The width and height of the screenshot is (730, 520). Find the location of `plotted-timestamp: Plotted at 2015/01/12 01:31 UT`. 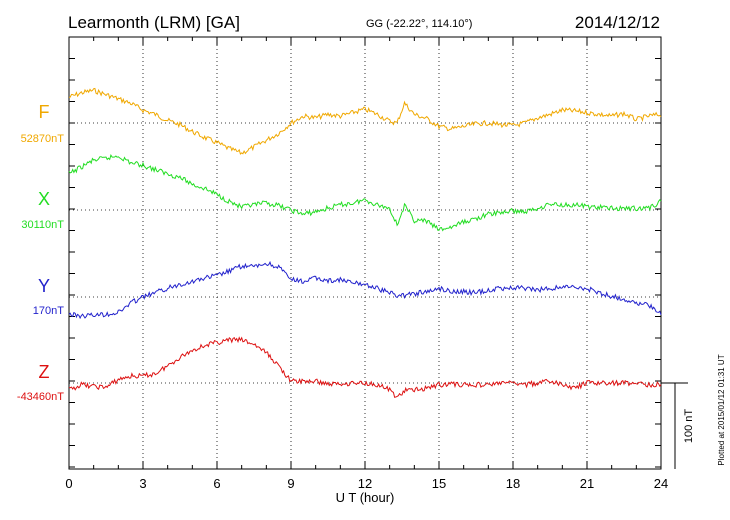

plotted-timestamp: Plotted at 2015/01/12 01:31 UT is located at coordinates (721, 409).